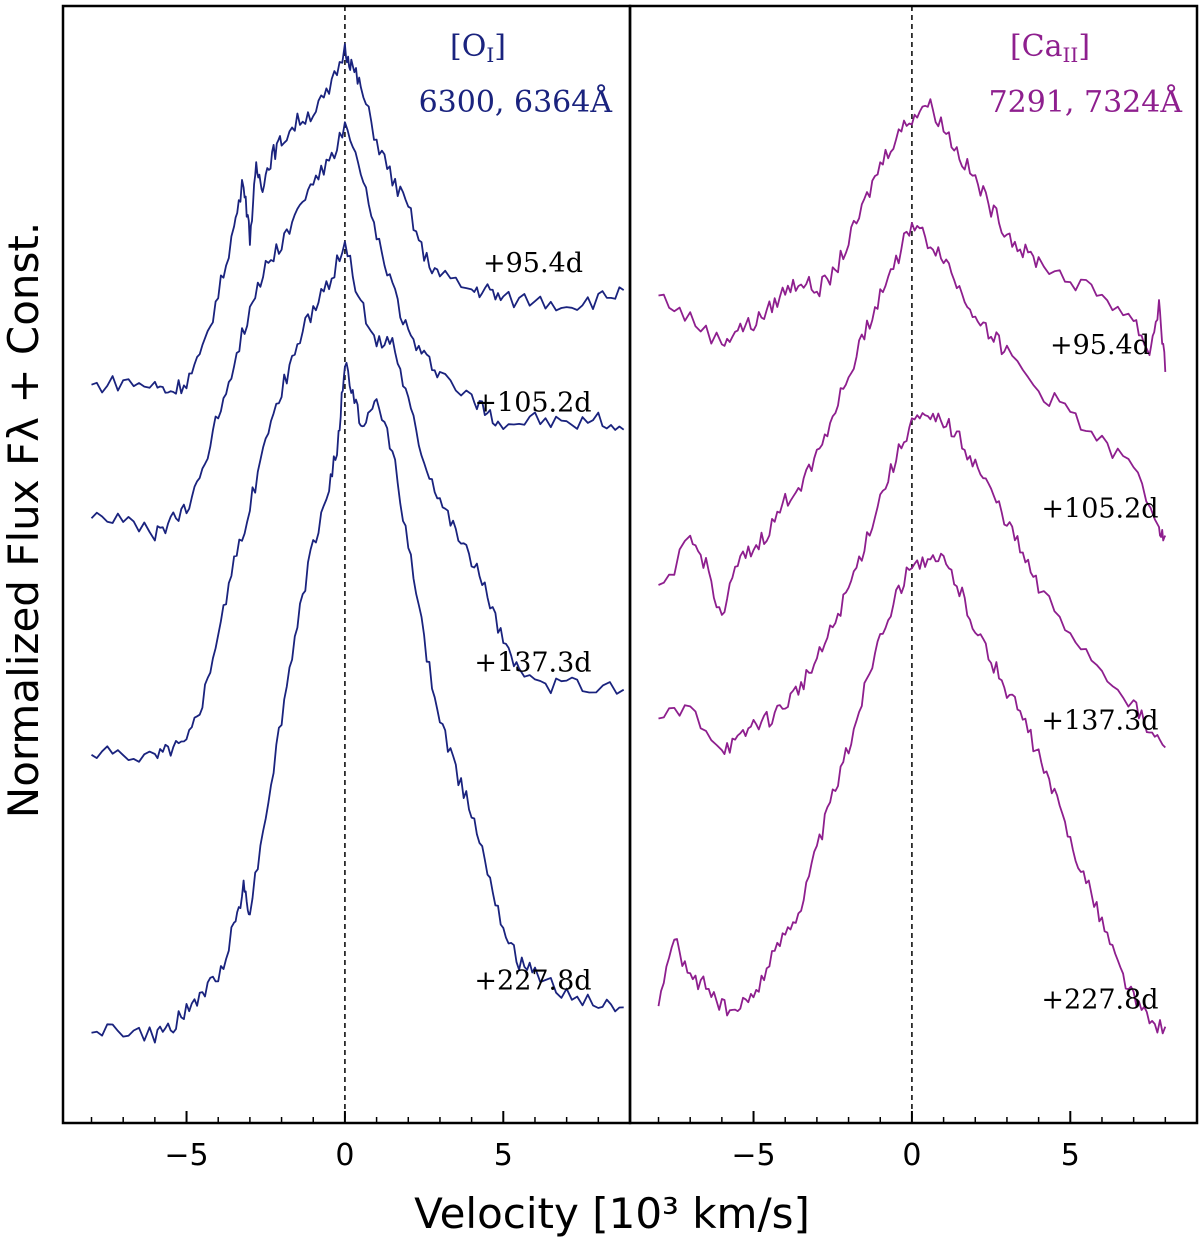  I want to click on panel-oi-title-species: [OI], so click(478, 48).